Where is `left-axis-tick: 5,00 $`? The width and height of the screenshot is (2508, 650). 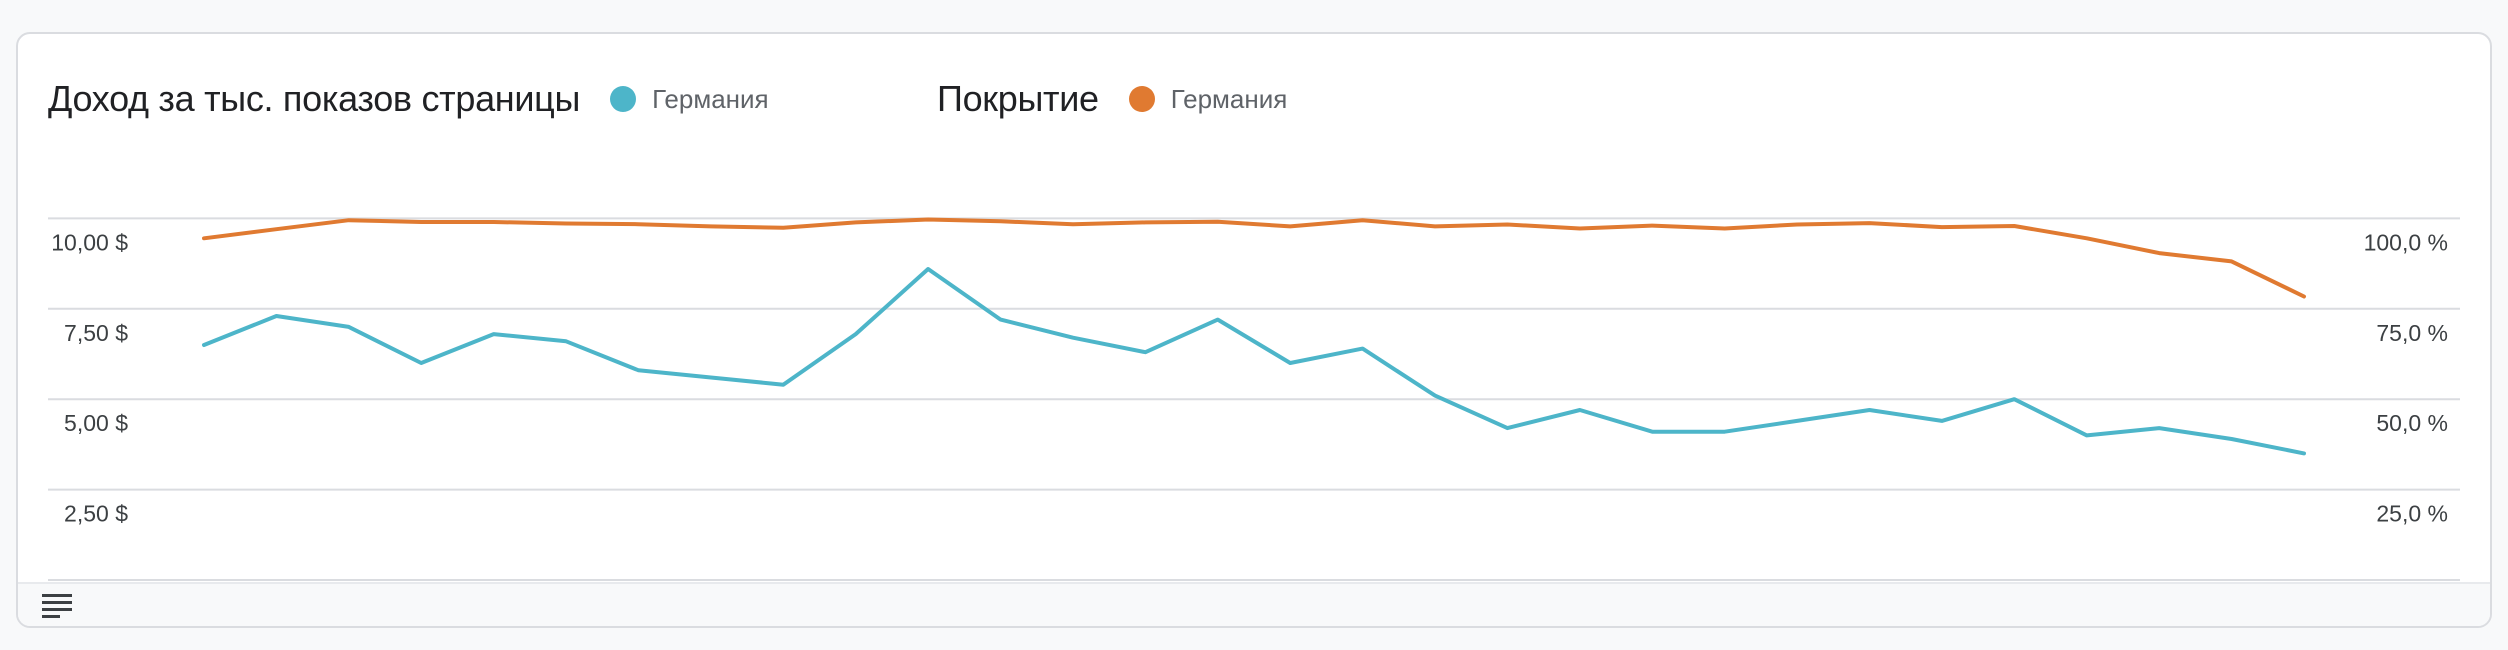 left-axis-tick: 5,00 $ is located at coordinates (96, 423).